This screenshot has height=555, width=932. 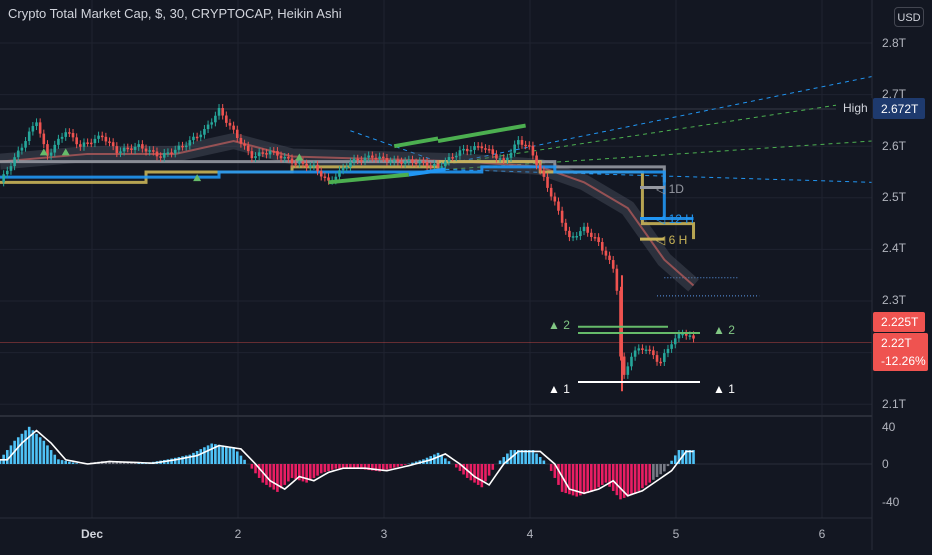 What do you see at coordinates (900, 322) in the screenshot?
I see `mark-price: 2.225T` at bounding box center [900, 322].